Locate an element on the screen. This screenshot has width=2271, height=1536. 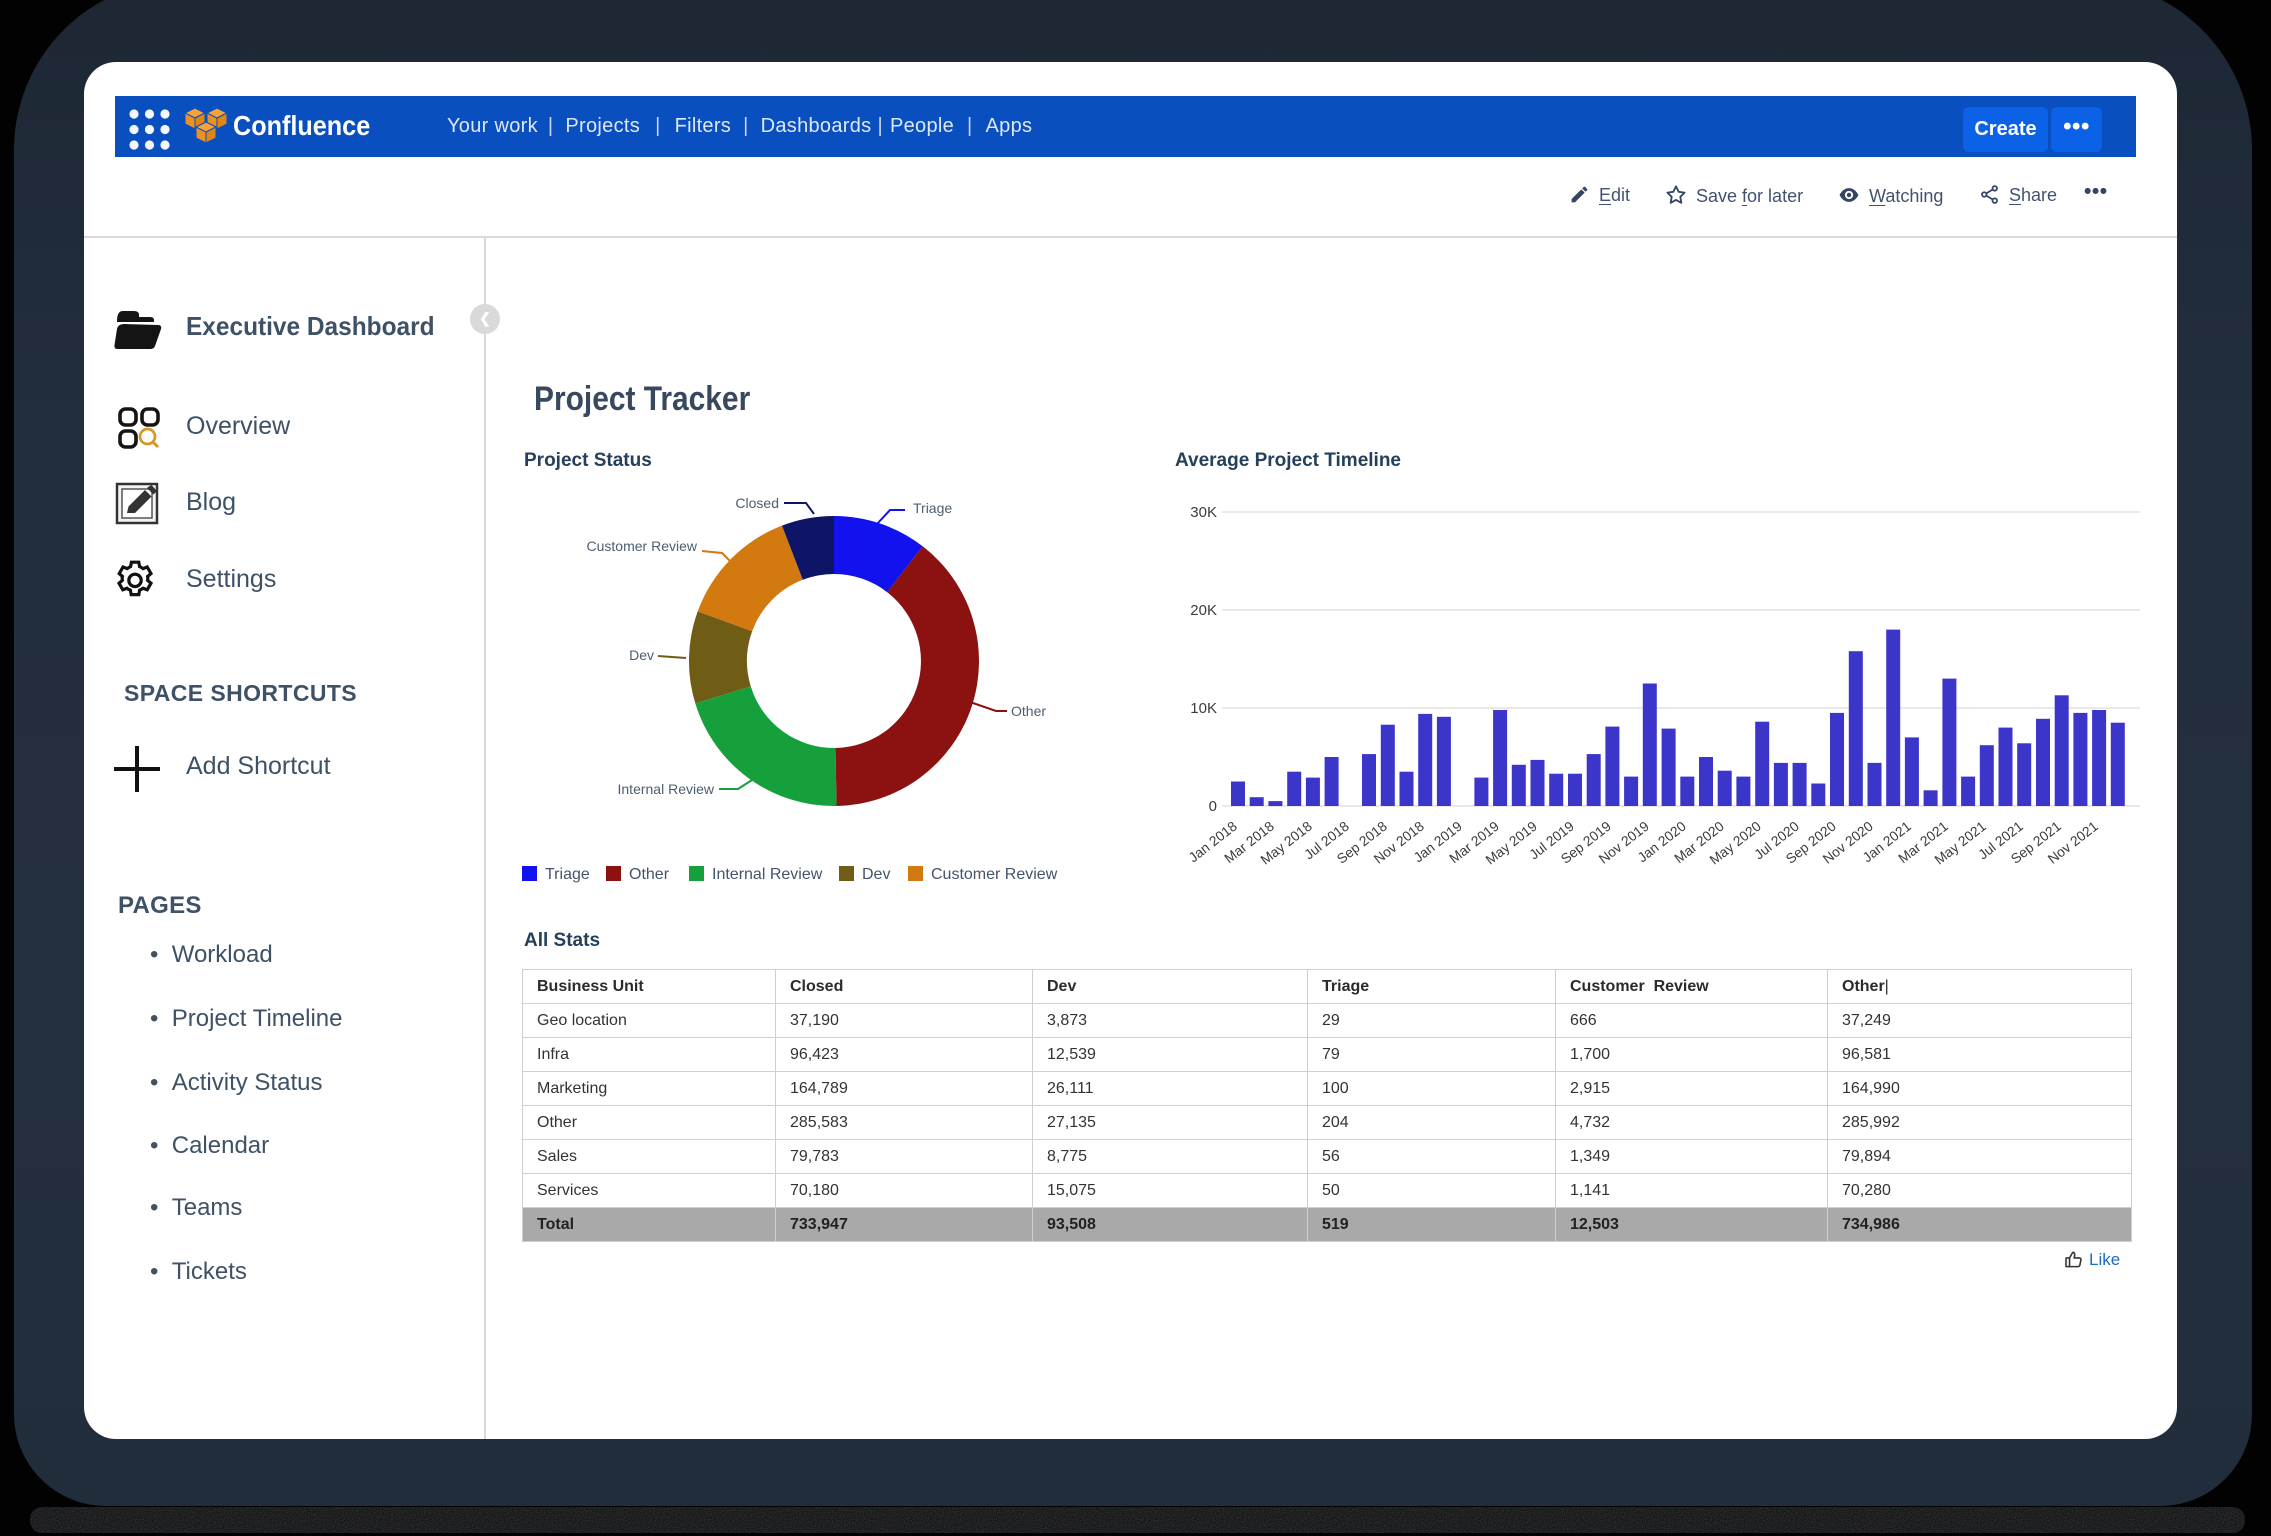
svg-text: 0 is located at coordinates (1213, 806).